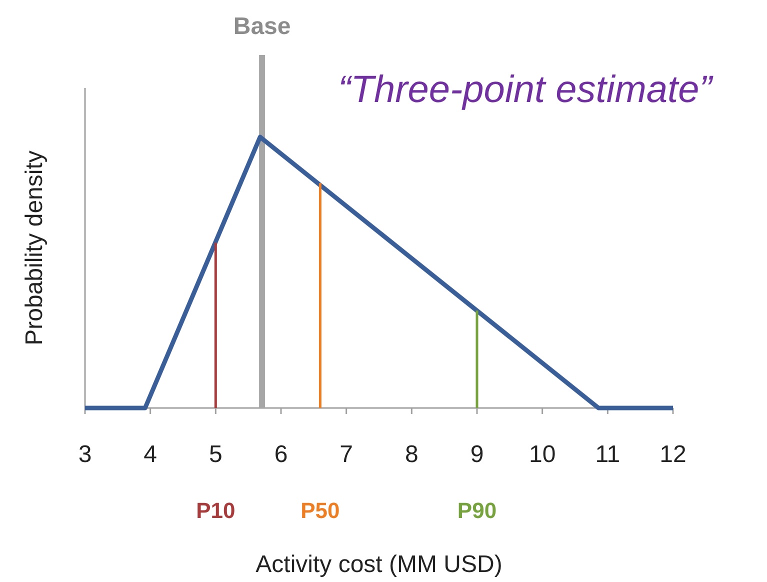  I want to click on x-tick-label: 6, so click(281, 454).